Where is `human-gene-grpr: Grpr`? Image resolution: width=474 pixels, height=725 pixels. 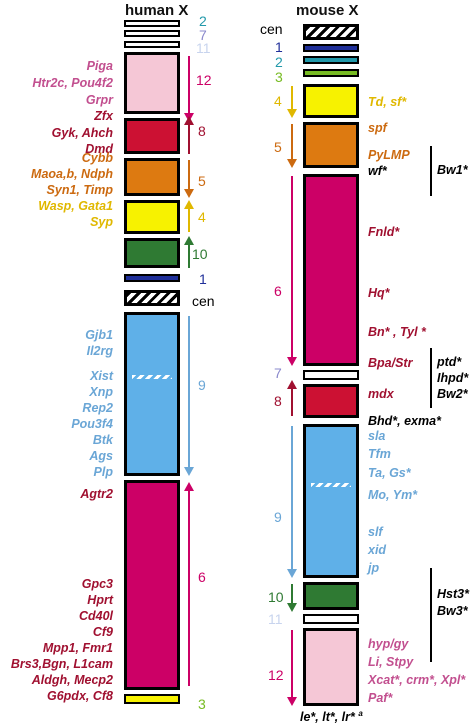
human-gene-grpr: Grpr is located at coordinates (99, 100).